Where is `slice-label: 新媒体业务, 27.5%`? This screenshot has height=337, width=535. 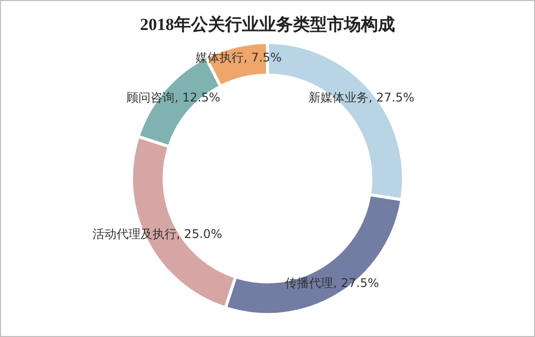
slice-label: 新媒体业务, 27.5% is located at coordinates (361, 97).